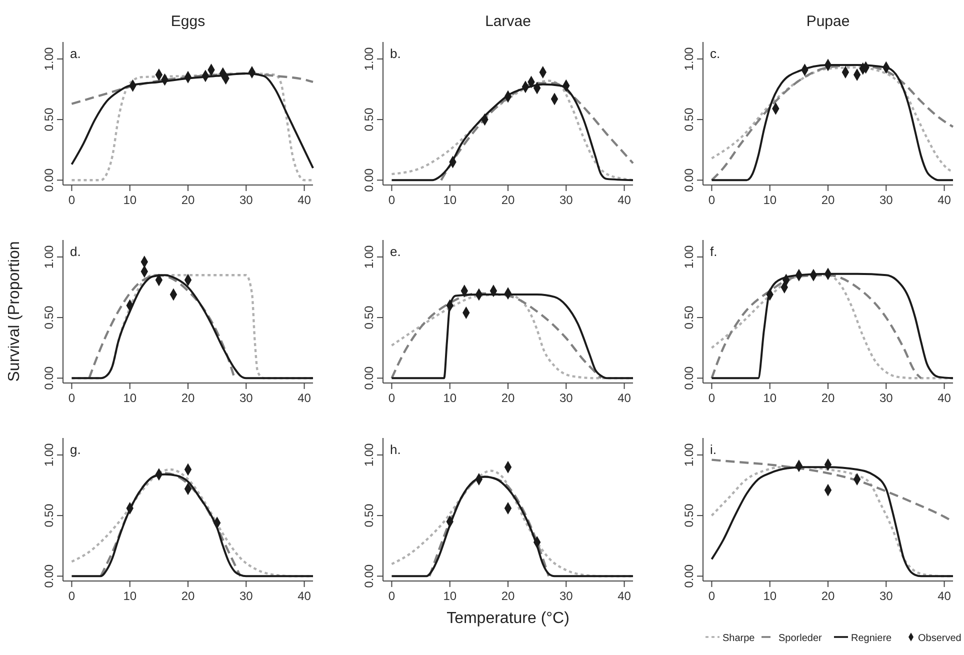 The image size is (964, 655). What do you see at coordinates (800, 638) in the screenshot?
I see `legend-label: Sporleder` at bounding box center [800, 638].